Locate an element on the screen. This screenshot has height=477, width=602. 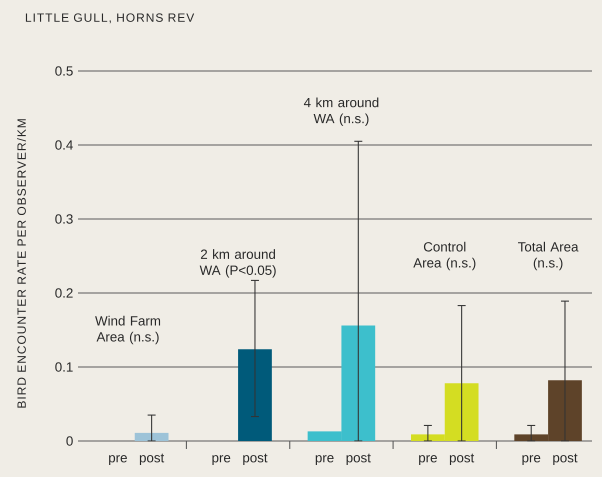
y-axis-title: BIRD ENCOUNTER RATE PER OBSERVER/KM is located at coordinates (21, 263).